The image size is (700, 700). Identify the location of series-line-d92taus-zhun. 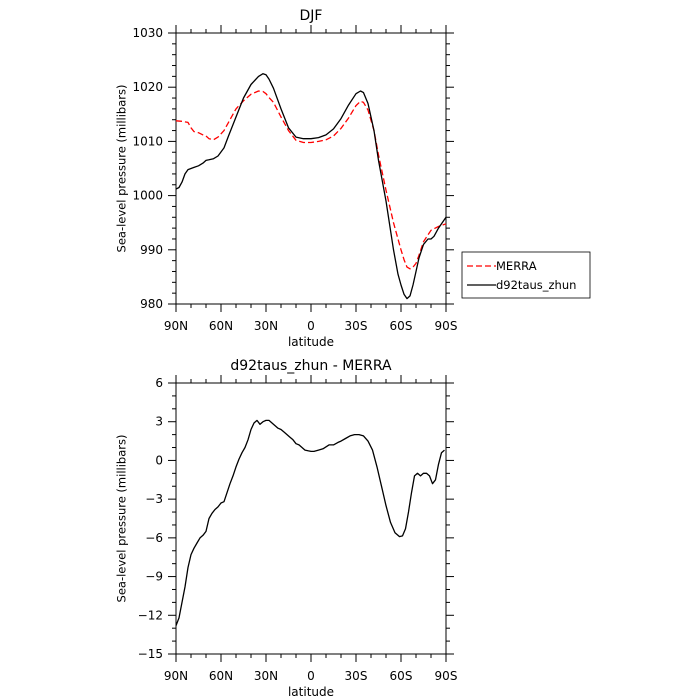
(311, 186).